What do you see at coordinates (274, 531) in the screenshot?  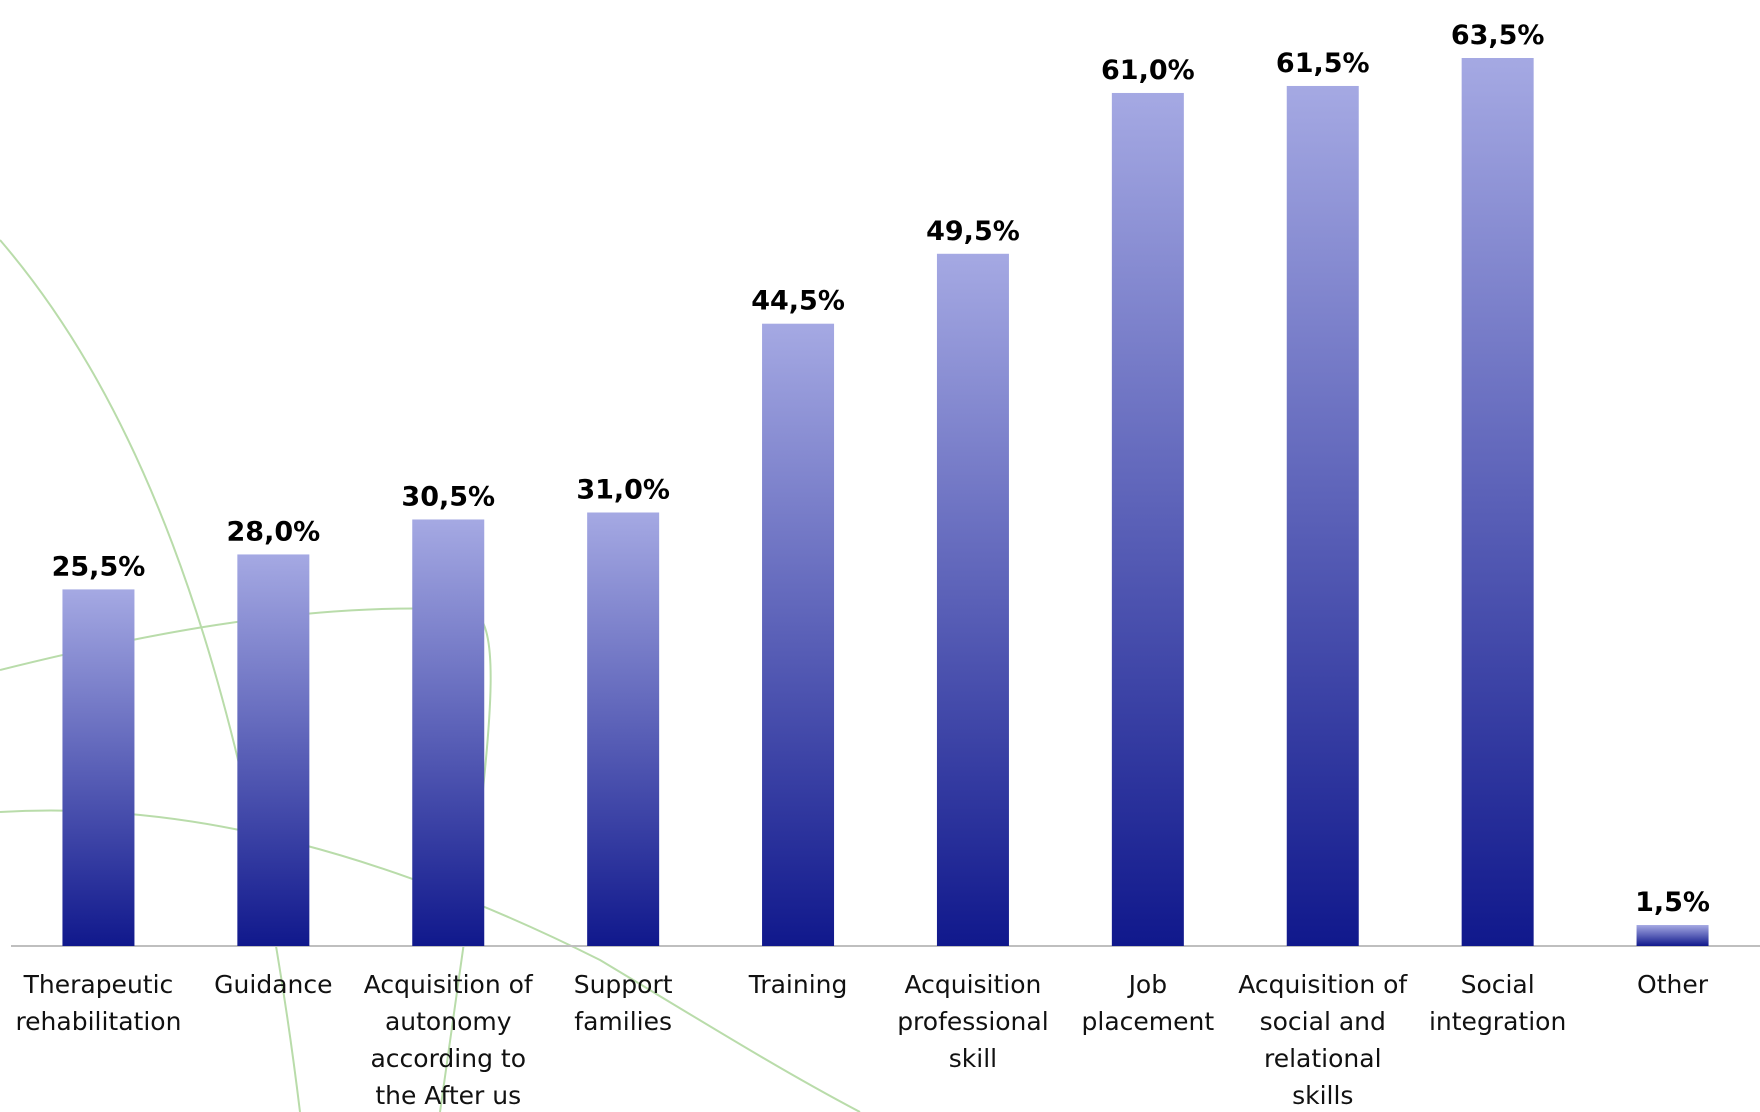 I see `value-label: 28,0%` at bounding box center [274, 531].